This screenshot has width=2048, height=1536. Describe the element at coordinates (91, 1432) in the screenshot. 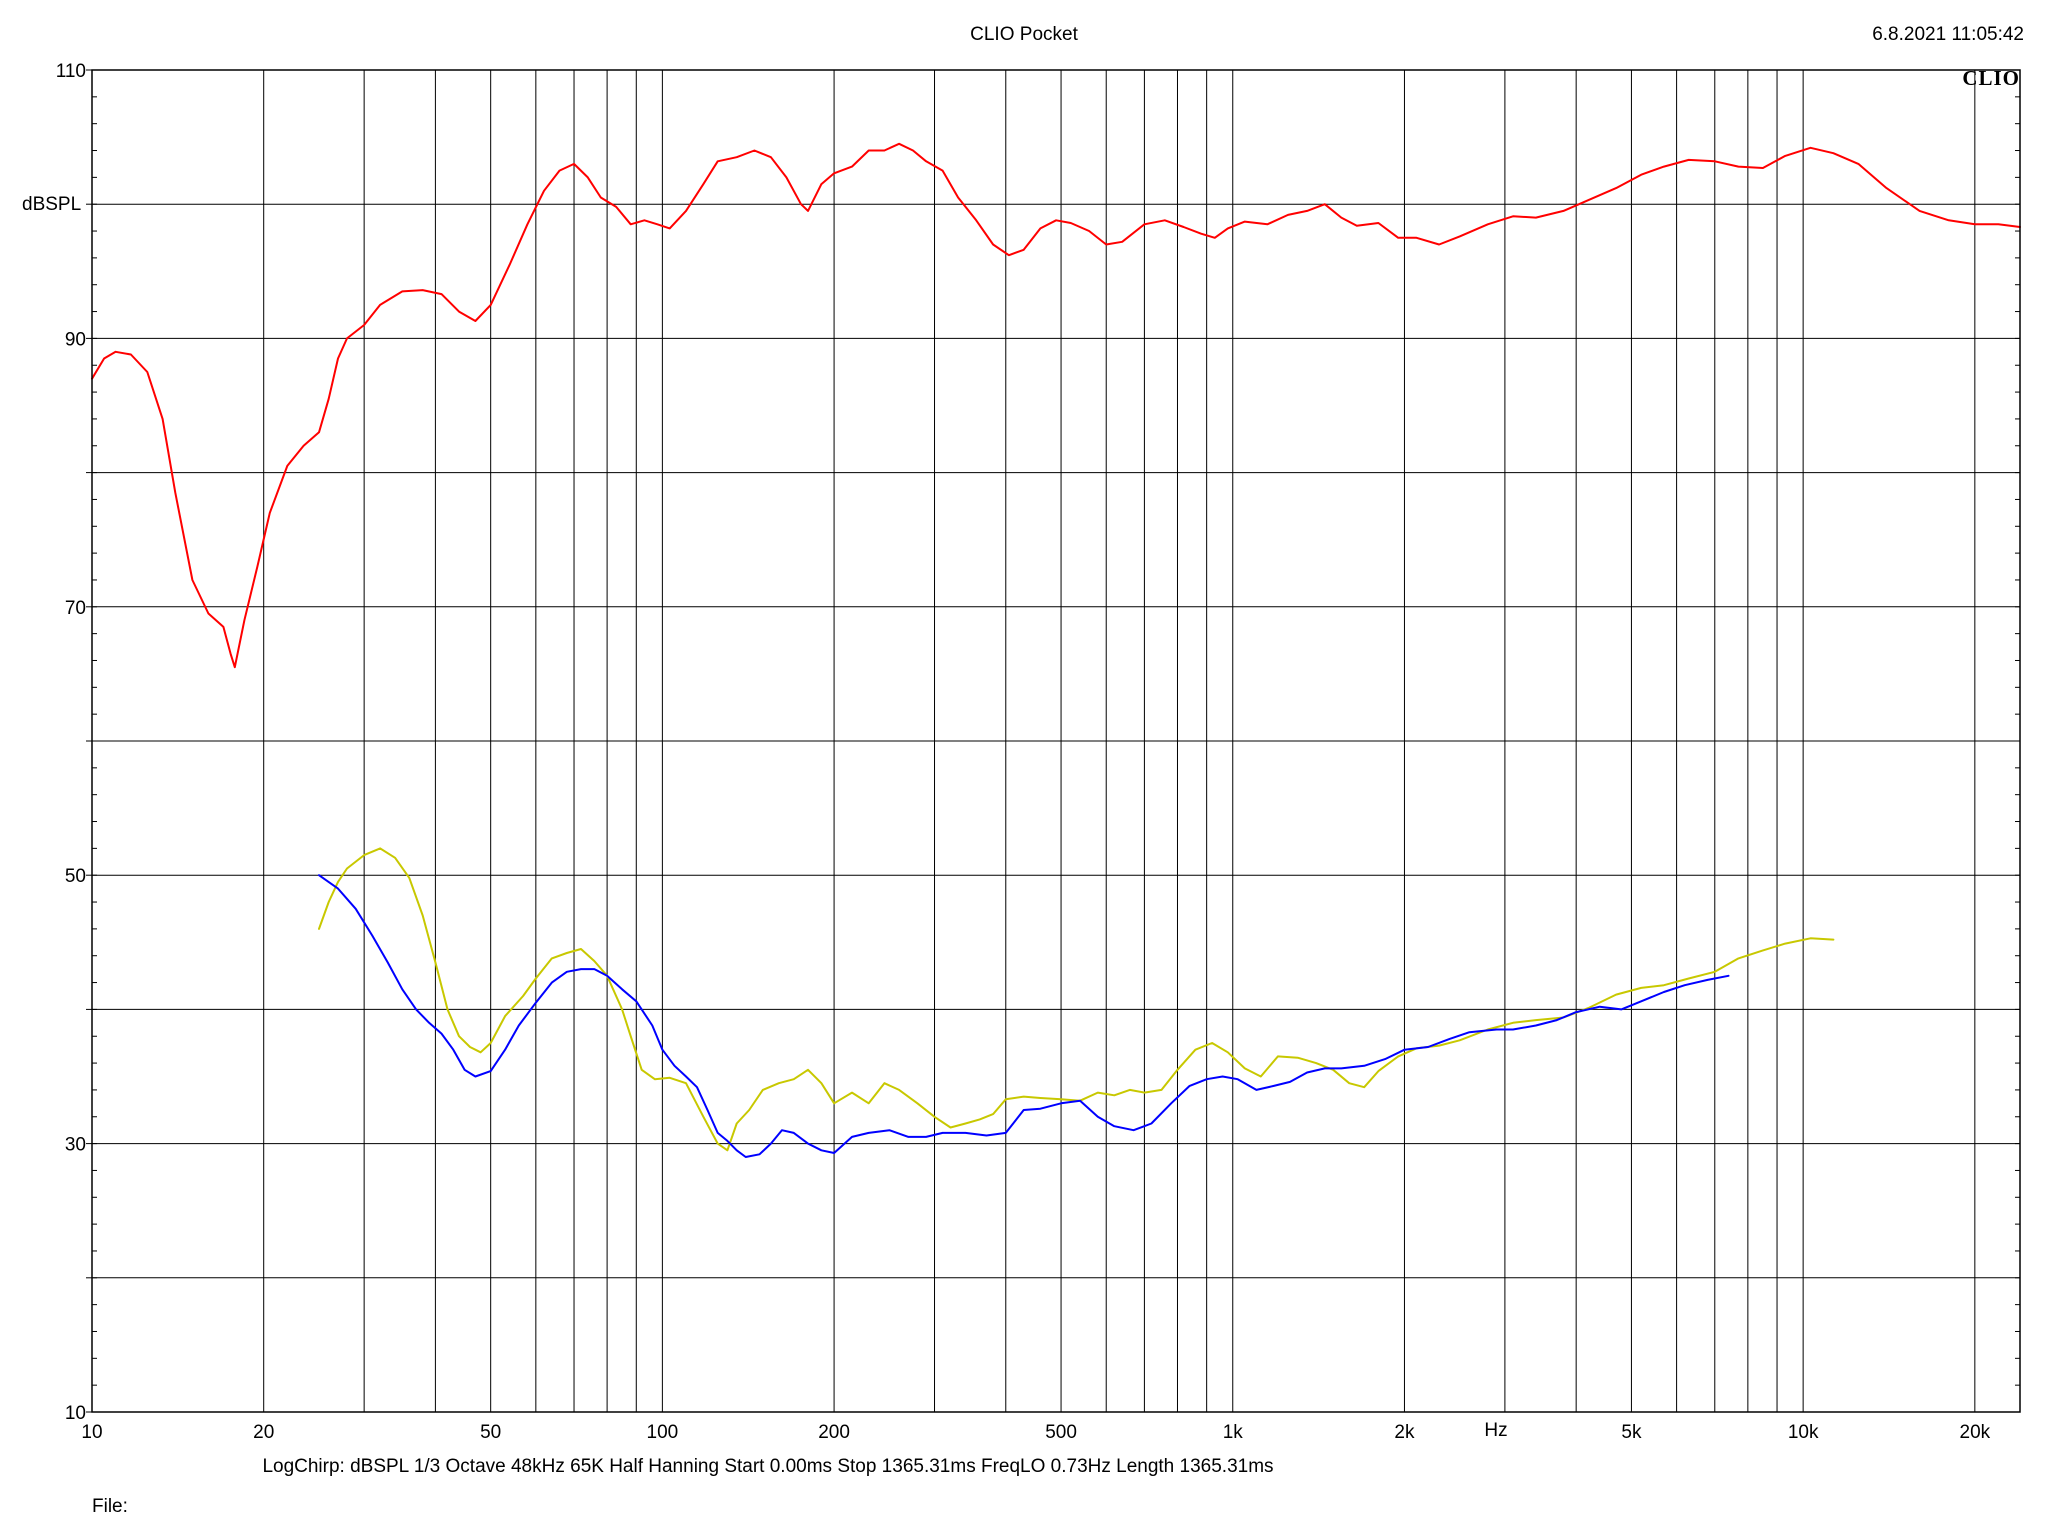

I see `x-tick-label: 10` at that location.